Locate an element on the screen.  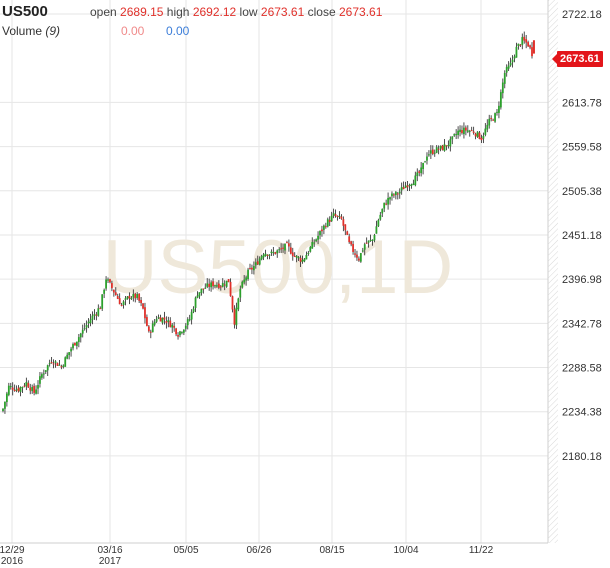
y-tick-label: 2505.38 is located at coordinates (582, 192).